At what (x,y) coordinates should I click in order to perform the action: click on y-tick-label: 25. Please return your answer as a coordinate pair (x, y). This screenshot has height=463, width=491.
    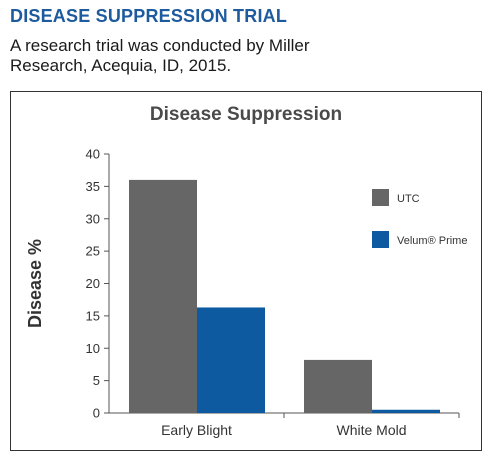
    Looking at the image, I should click on (93, 251).